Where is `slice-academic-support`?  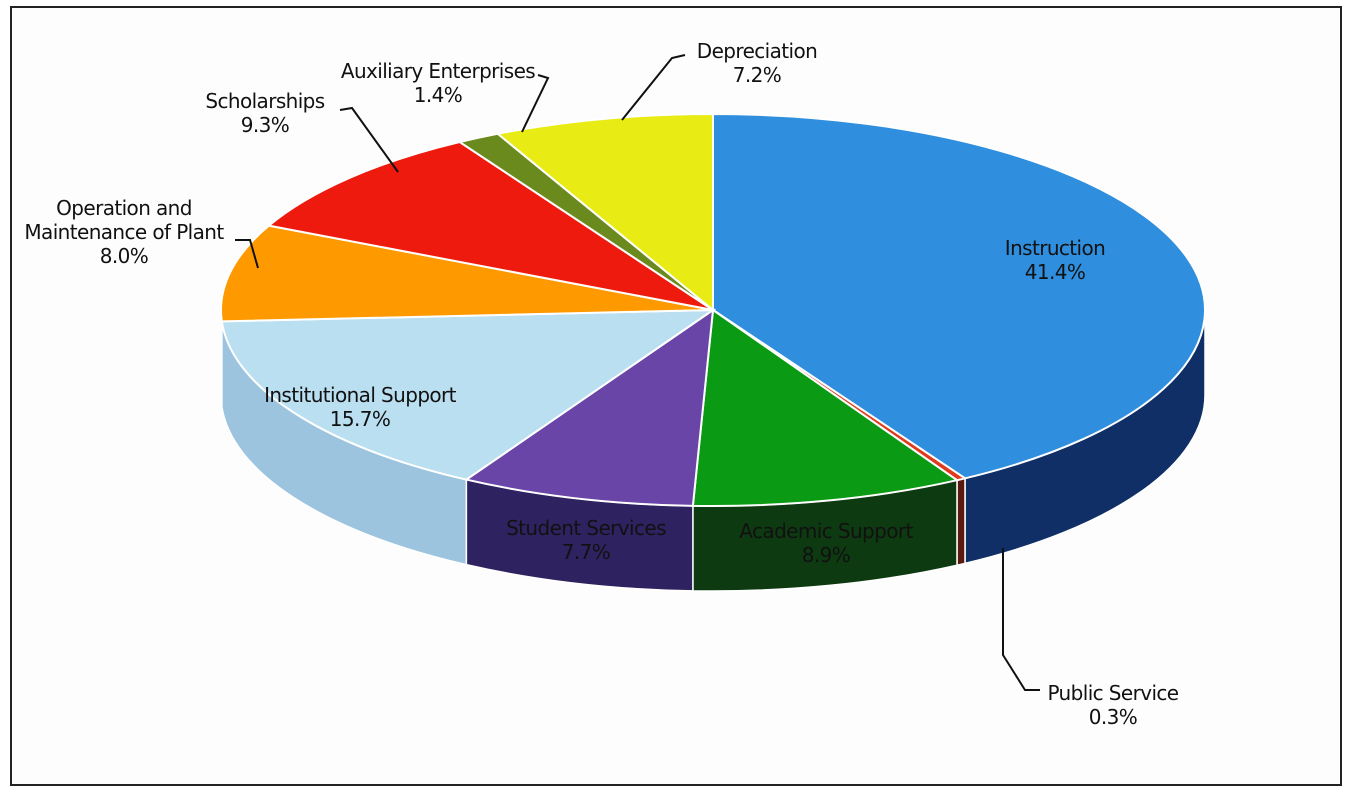 slice-academic-support is located at coordinates (825, 407).